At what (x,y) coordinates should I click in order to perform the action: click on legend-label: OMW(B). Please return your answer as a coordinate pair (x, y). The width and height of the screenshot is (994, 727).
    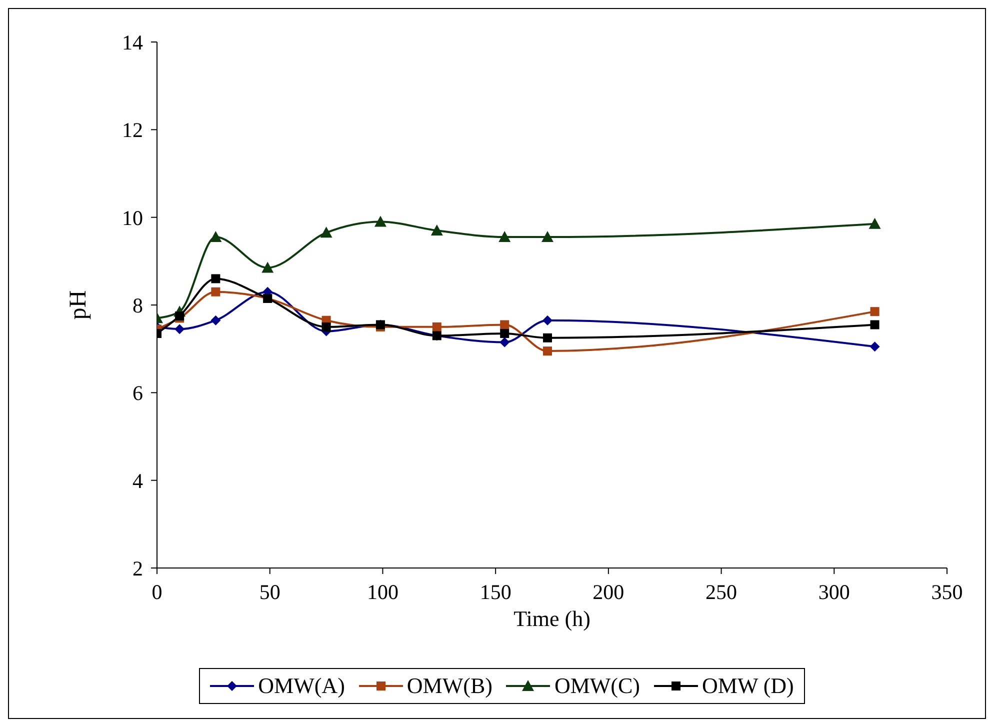
    Looking at the image, I should click on (449, 686).